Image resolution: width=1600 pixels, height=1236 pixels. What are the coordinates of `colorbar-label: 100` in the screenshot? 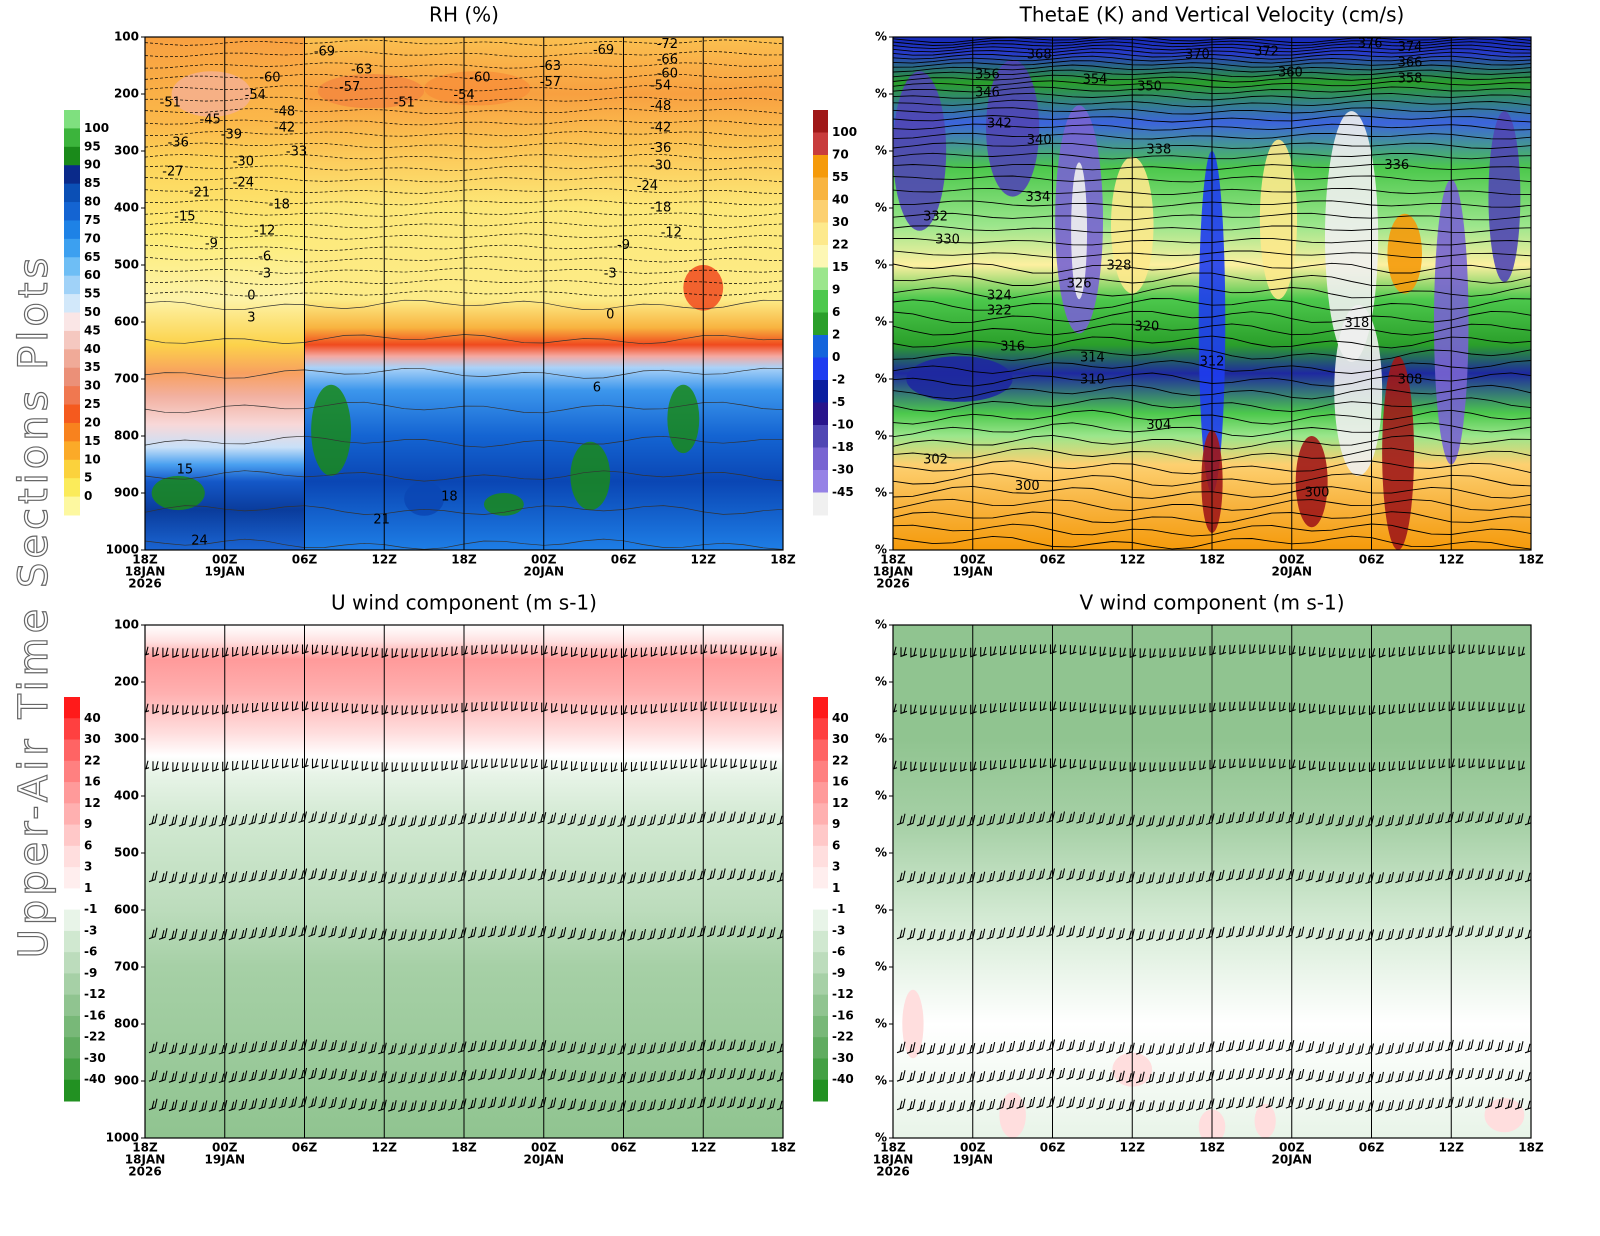 It's located at (96, 128).